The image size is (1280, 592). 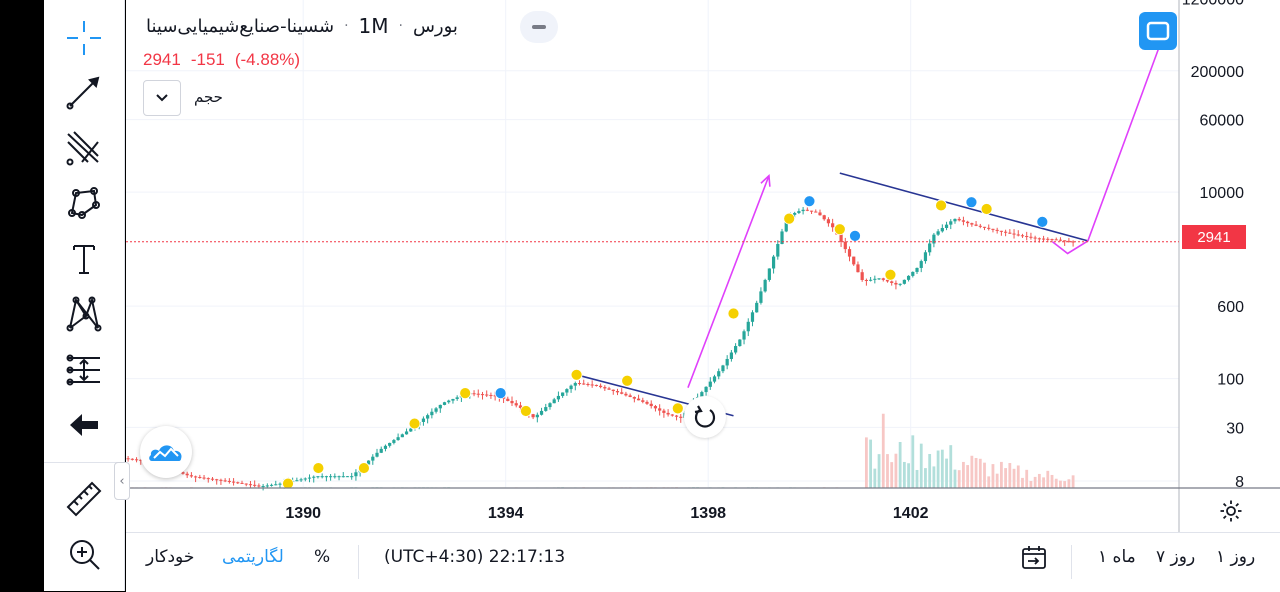 I want to click on crosshair-tool, so click(x=84, y=38).